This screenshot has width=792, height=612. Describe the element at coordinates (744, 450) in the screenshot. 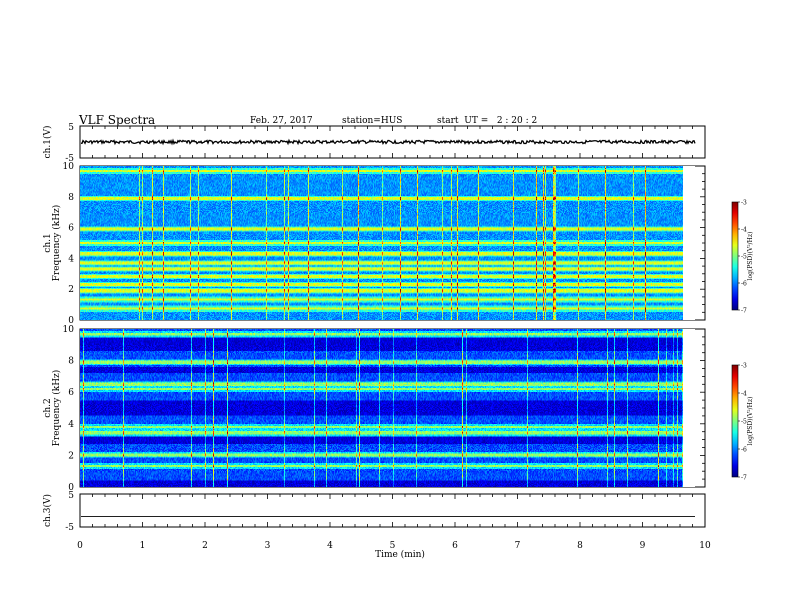

I see `ch2-colorbar-tick-label: -6` at that location.